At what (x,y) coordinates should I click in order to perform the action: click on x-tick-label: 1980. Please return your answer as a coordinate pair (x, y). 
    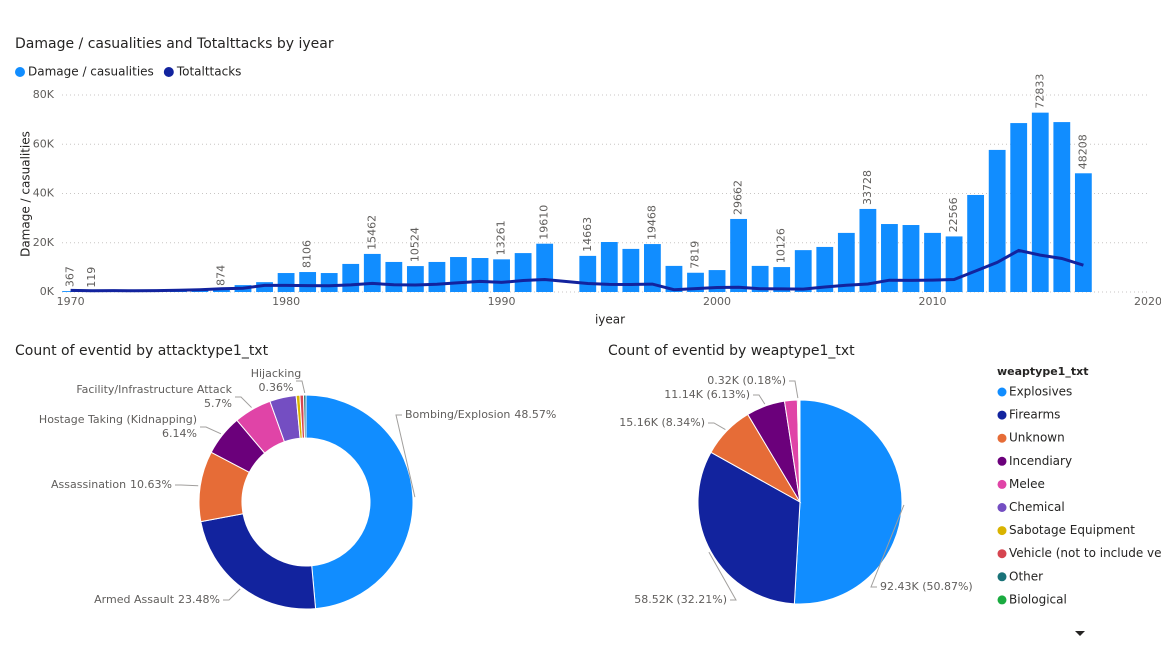
    Looking at the image, I should click on (286, 301).